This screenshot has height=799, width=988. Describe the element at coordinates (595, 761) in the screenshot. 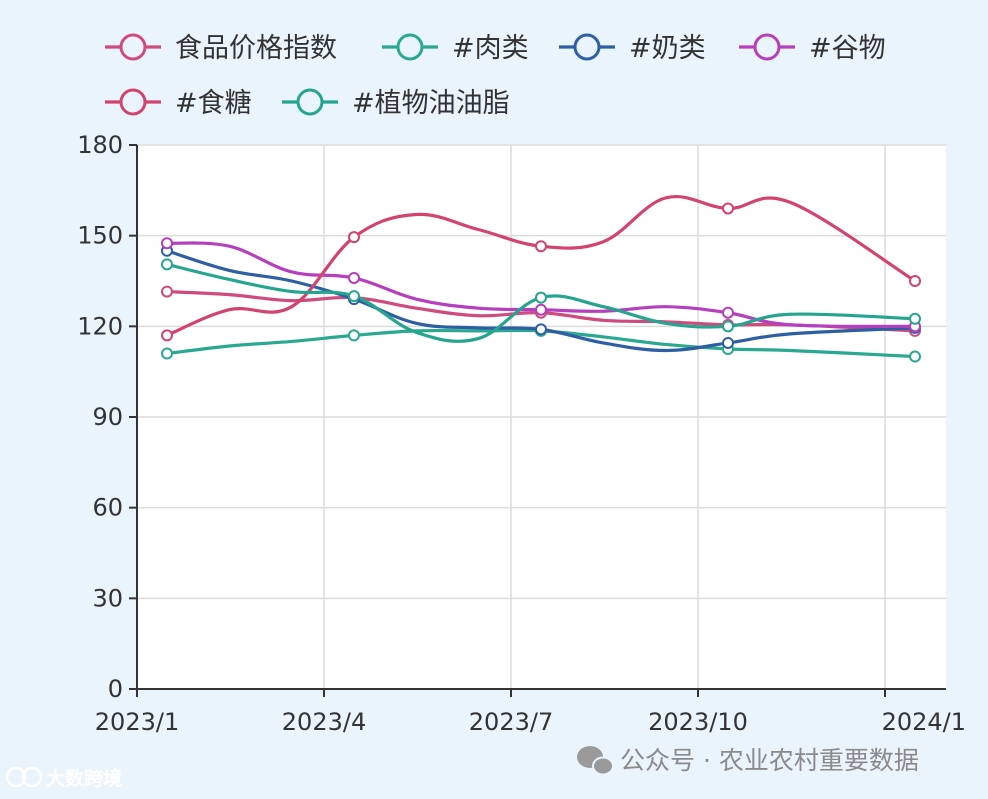

I see `wechat-icon` at that location.